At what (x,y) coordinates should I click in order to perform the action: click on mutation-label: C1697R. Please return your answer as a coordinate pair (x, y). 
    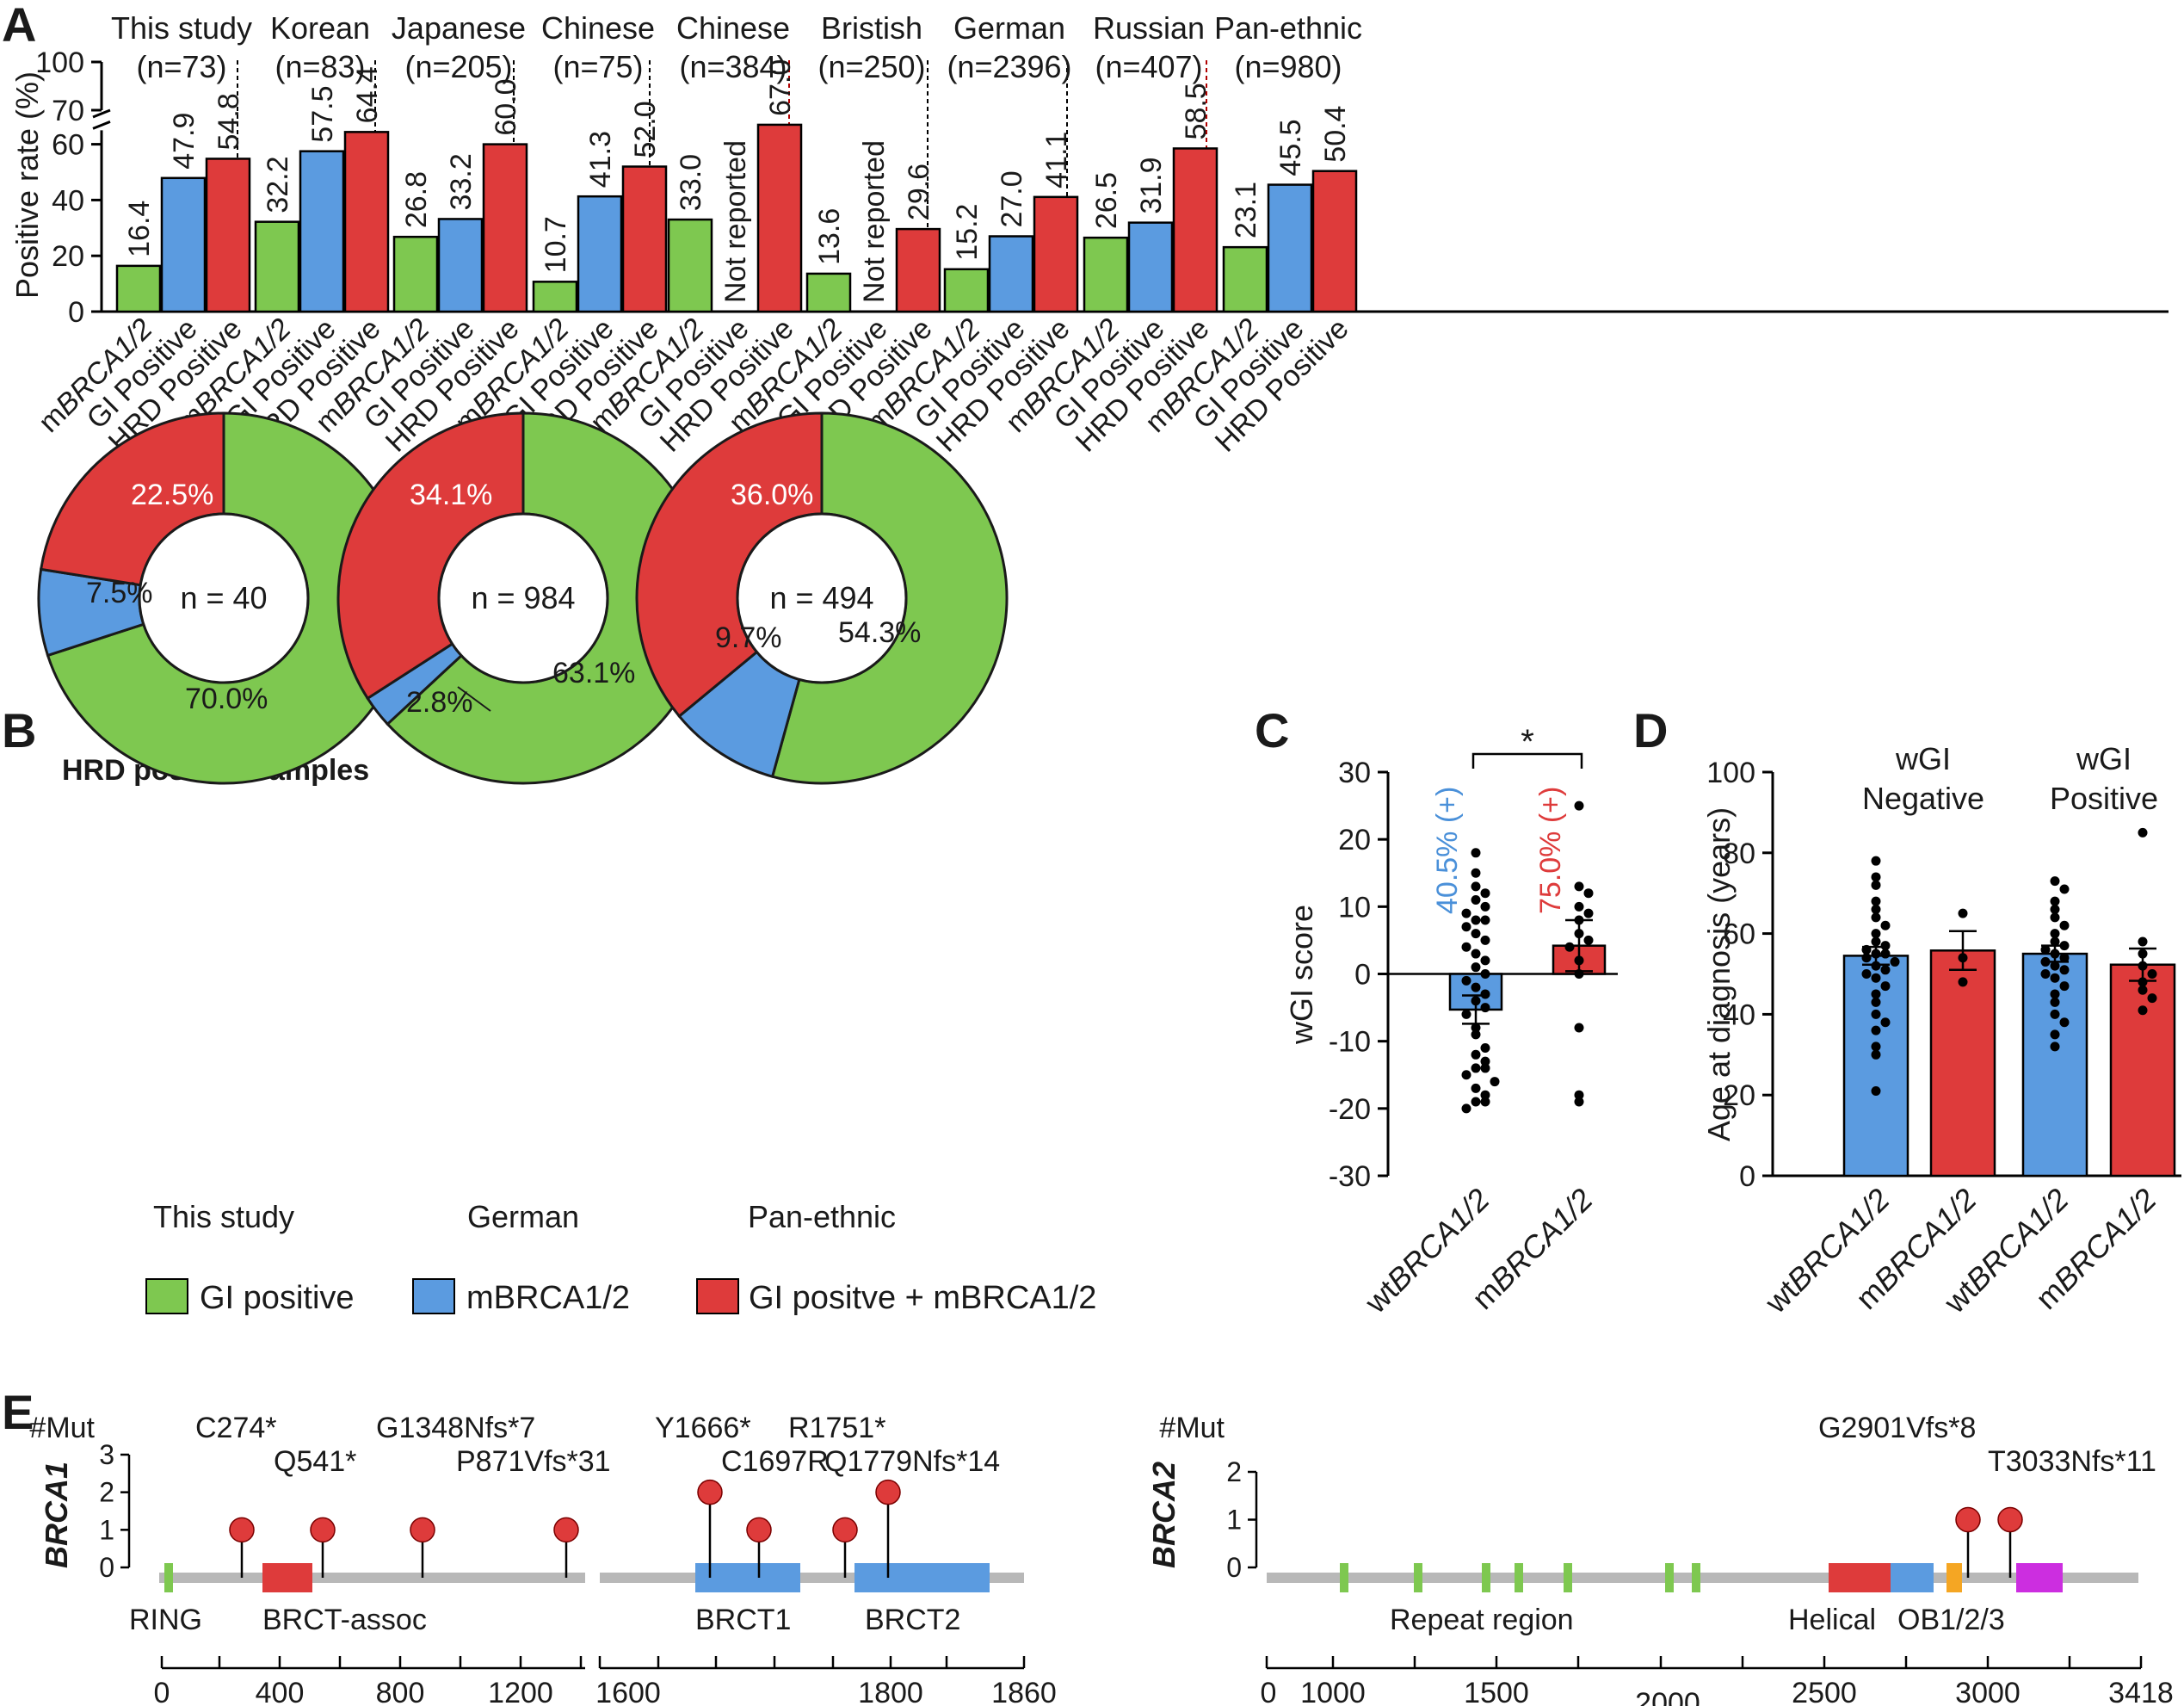
    Looking at the image, I should click on (775, 1461).